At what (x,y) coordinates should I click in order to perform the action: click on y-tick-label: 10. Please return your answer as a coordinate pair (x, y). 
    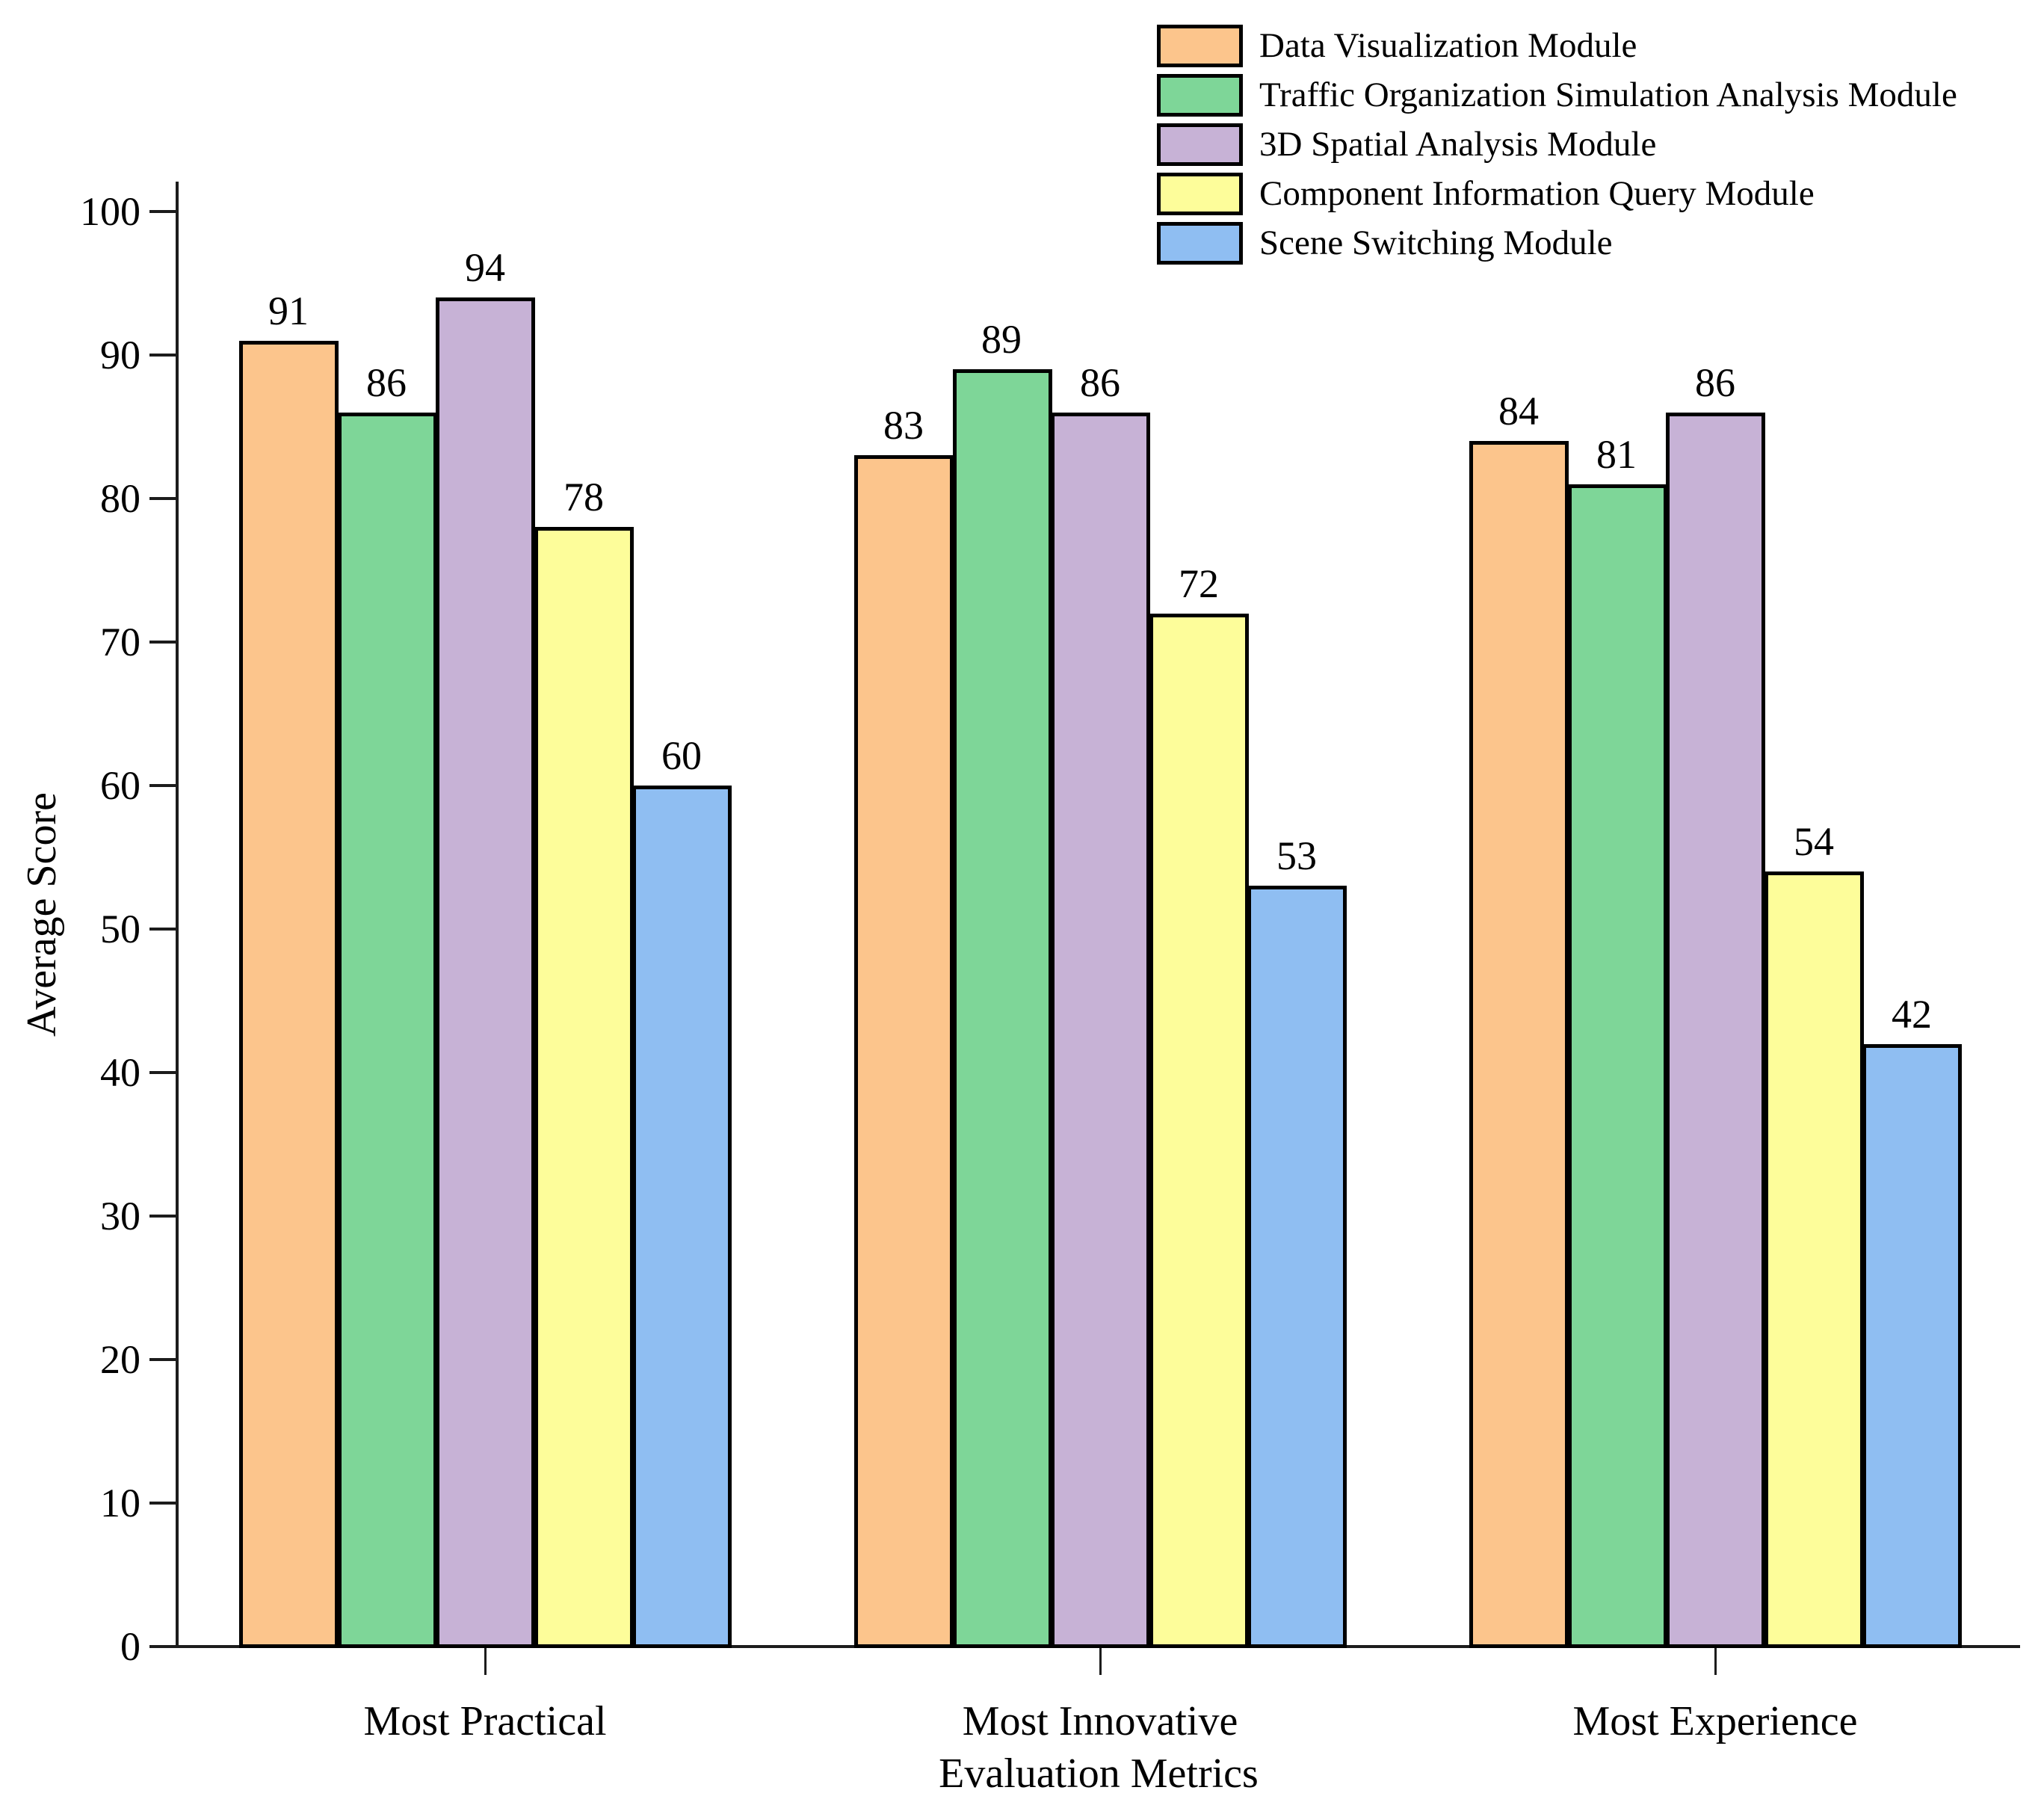
    Looking at the image, I should click on (120, 1503).